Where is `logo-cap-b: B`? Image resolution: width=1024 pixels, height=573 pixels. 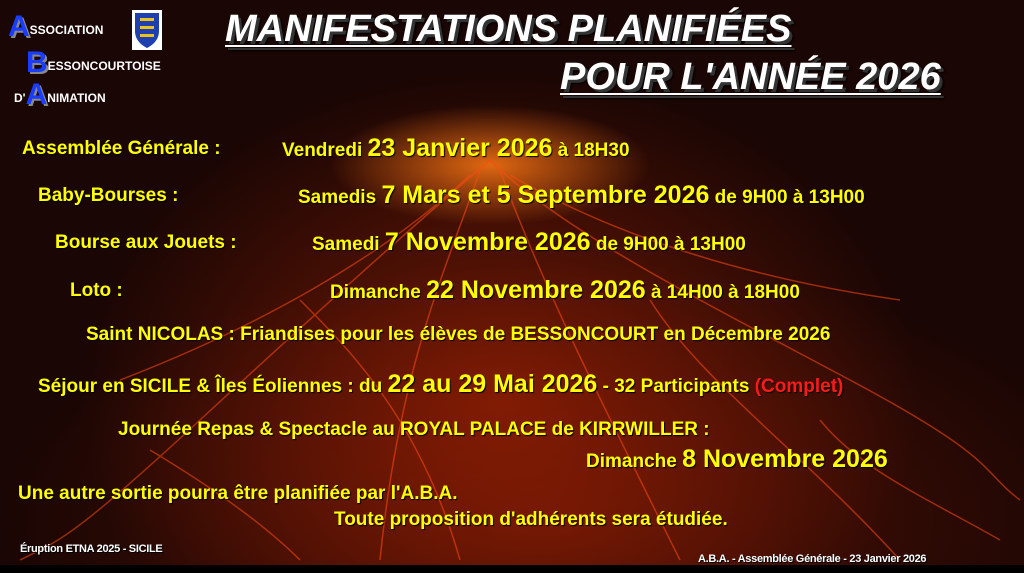
logo-cap-b: B is located at coordinates (37, 62).